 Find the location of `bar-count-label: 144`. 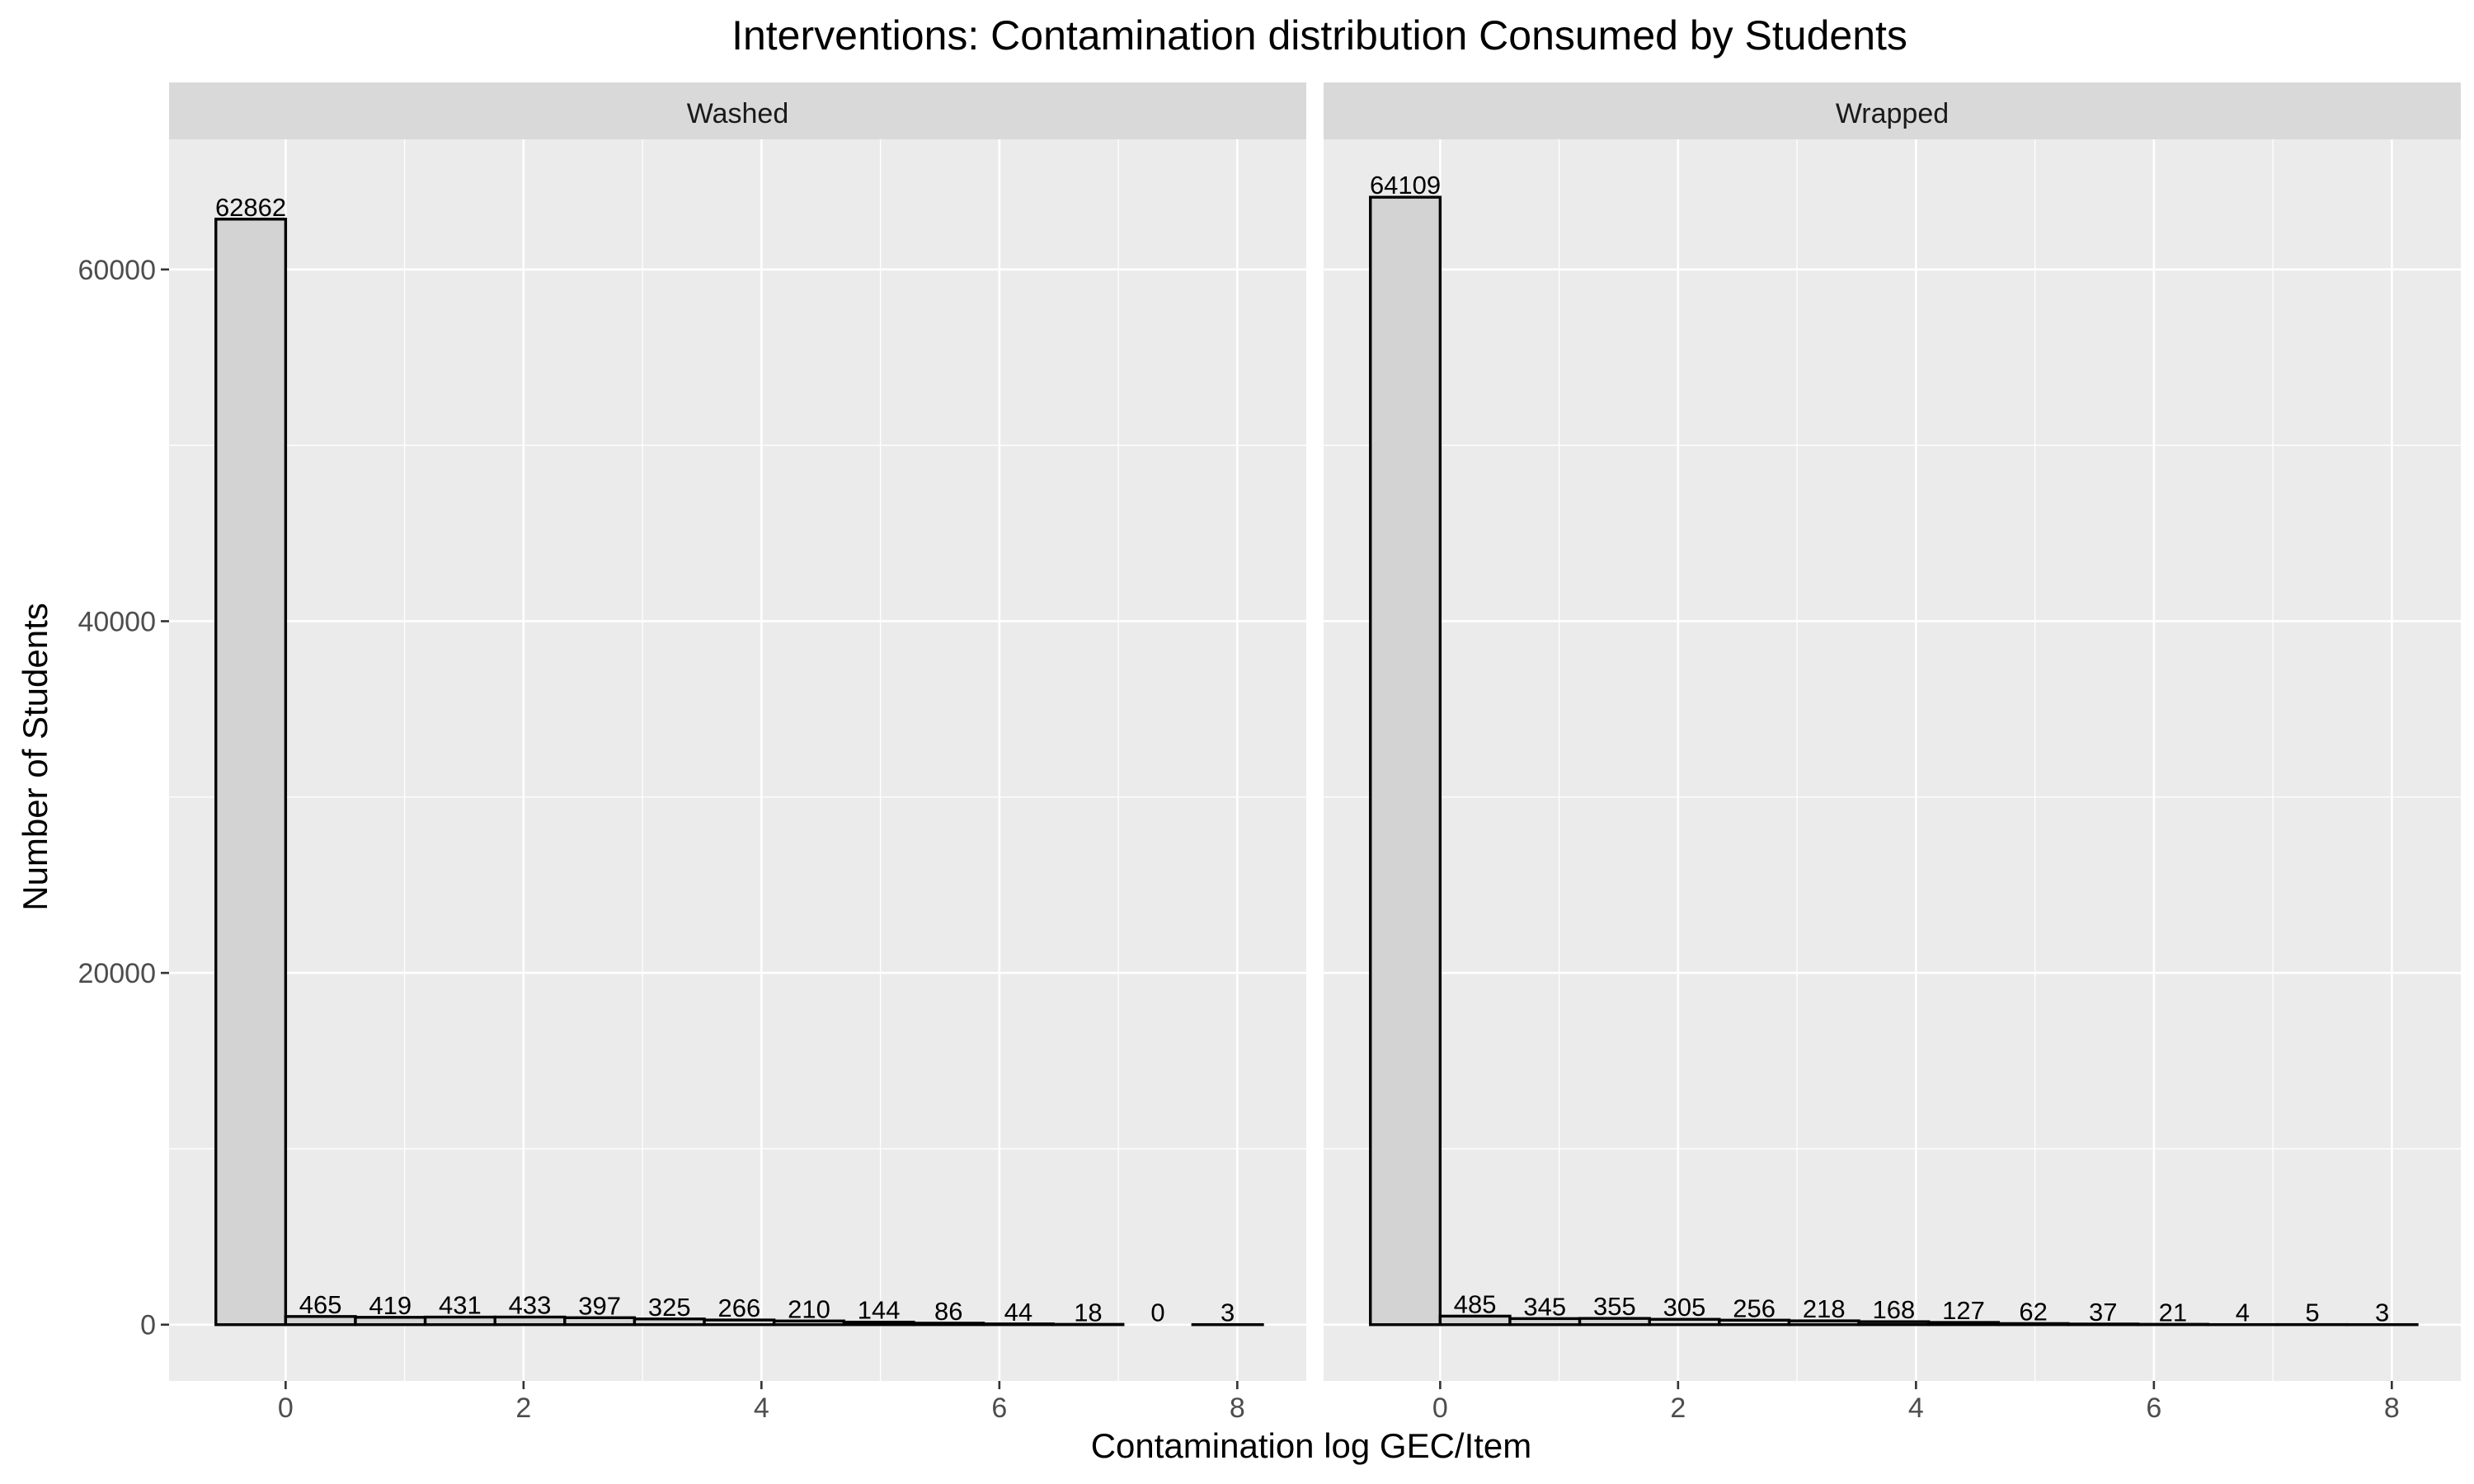

bar-count-label: 144 is located at coordinates (879, 1310).